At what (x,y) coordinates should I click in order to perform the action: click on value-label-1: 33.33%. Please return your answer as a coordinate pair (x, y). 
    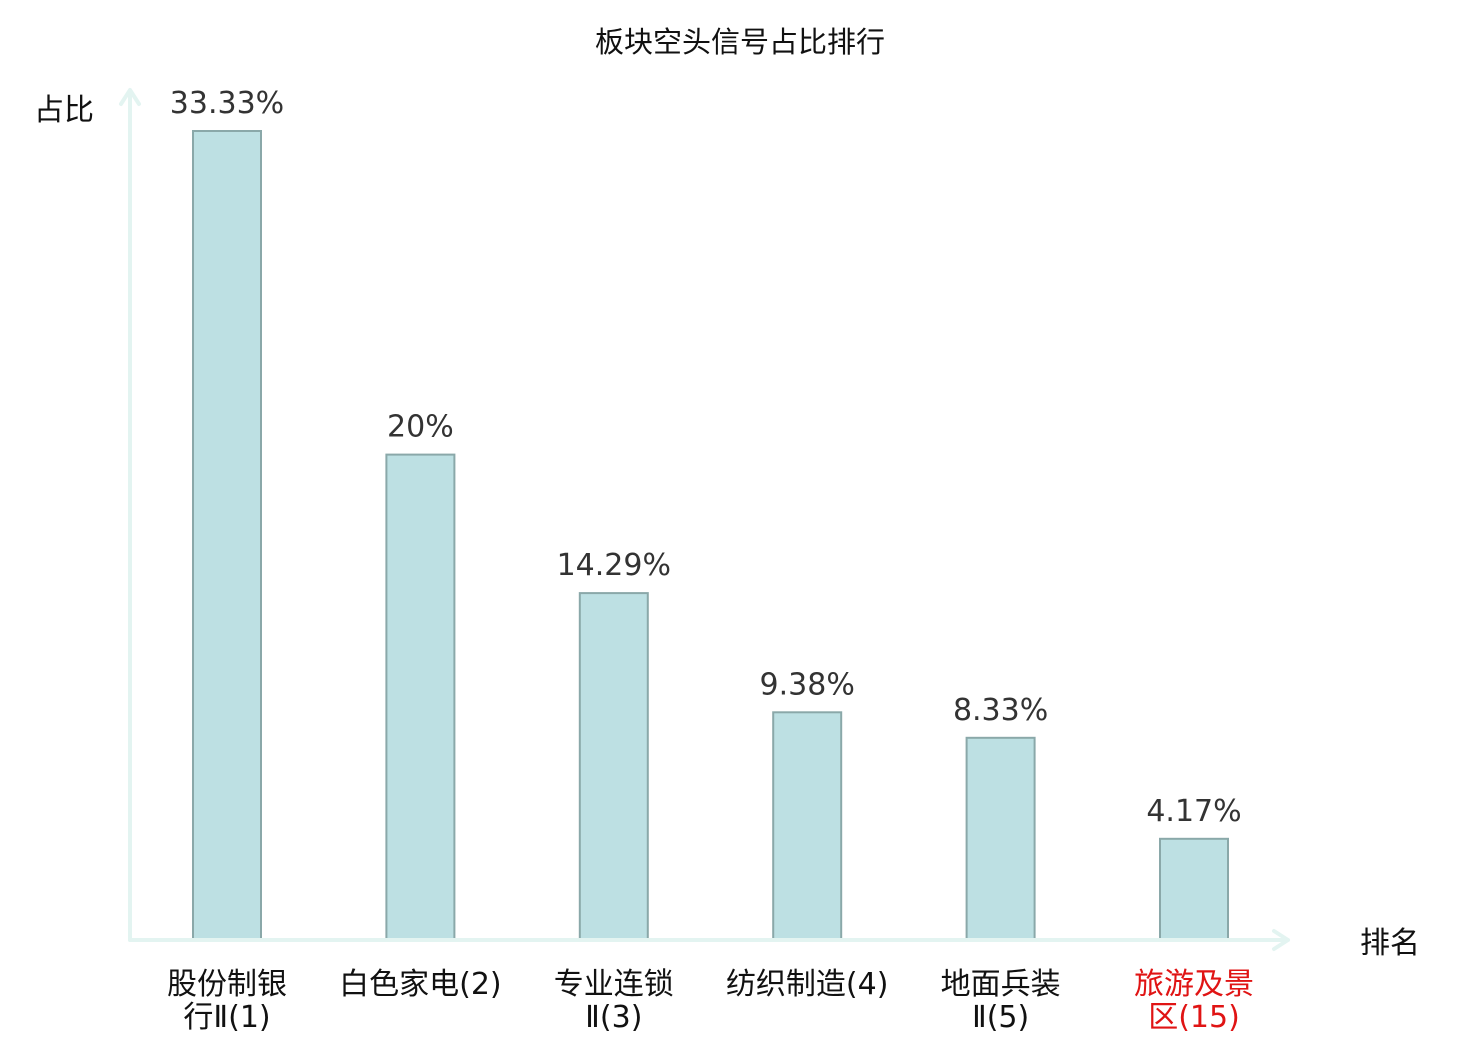
    Looking at the image, I should click on (227, 103).